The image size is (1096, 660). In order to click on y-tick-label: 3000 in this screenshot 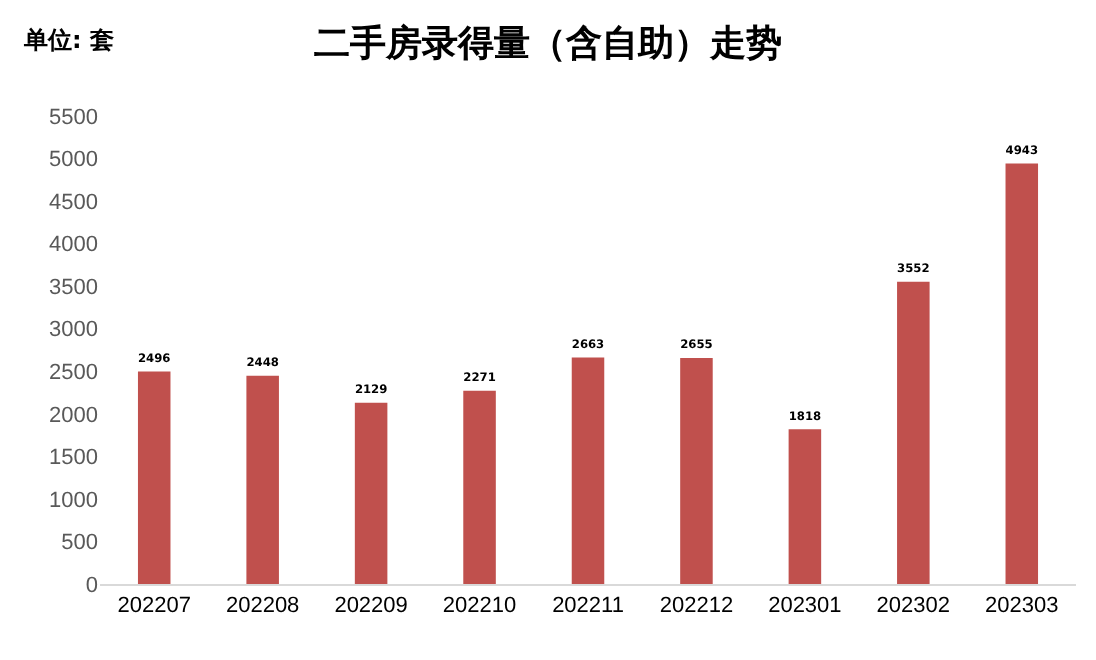, I will do `click(73, 330)`.